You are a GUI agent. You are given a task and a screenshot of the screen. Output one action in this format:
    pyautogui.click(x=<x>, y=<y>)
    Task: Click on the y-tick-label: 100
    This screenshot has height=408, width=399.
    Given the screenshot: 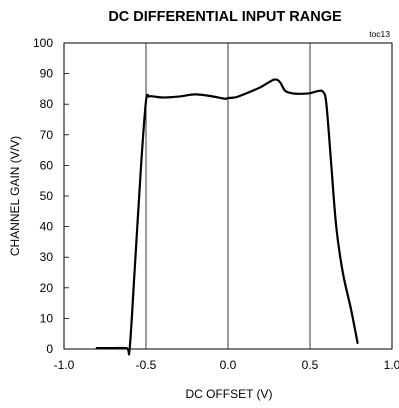 What is the action you would take?
    pyautogui.click(x=43, y=43)
    